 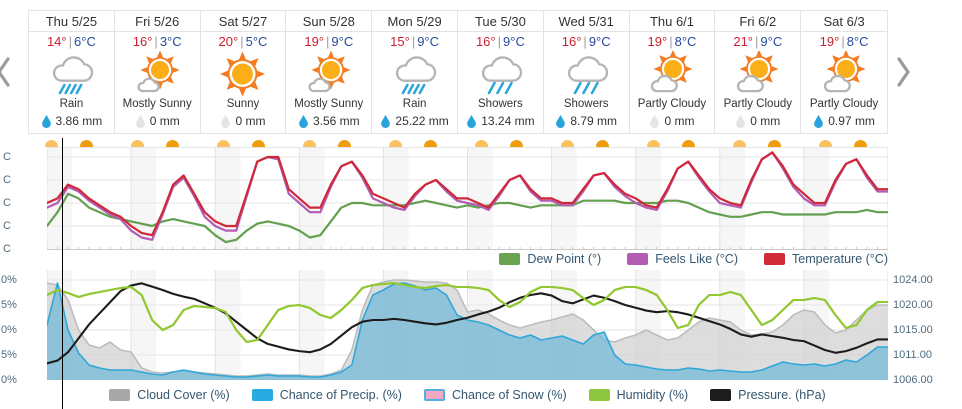 I want to click on y-axis-label: 0%, so click(x=9, y=330).